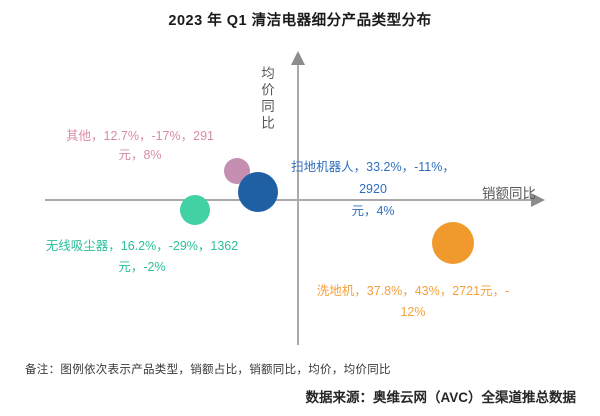 The height and width of the screenshot is (416, 600). I want to click on label-cordless-vacuum-line1: 无线吸尘器，16.2%，-29%，1362, so click(142, 246).